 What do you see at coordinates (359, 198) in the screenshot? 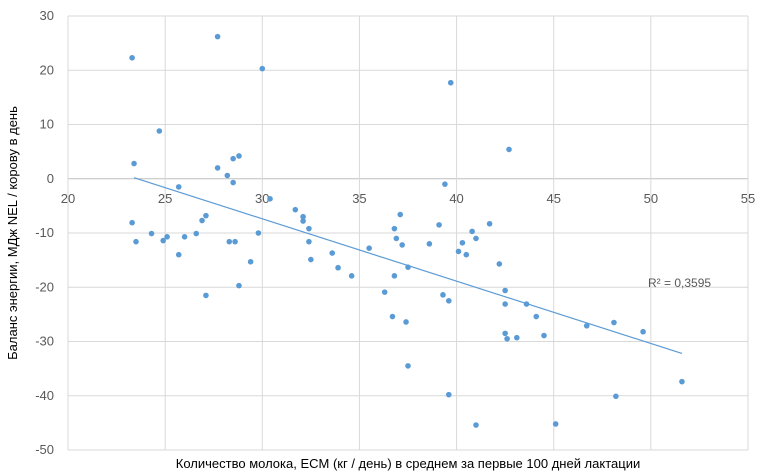
I see `x-tick-label: 35` at bounding box center [359, 198].